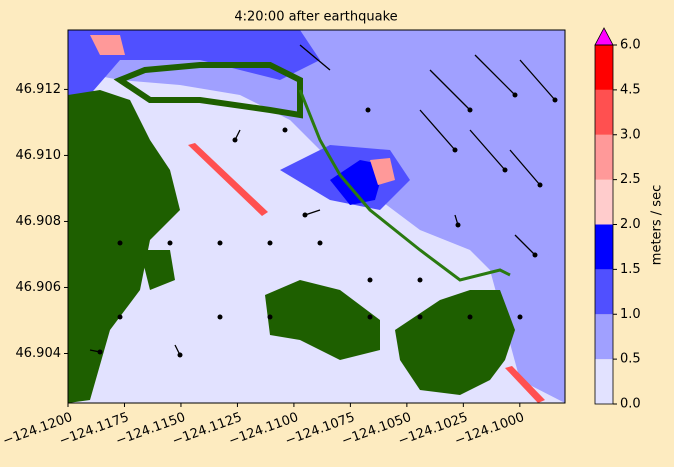  Describe the element at coordinates (657, 225) in the screenshot. I see `colorbar-label: meters / sec` at that location.